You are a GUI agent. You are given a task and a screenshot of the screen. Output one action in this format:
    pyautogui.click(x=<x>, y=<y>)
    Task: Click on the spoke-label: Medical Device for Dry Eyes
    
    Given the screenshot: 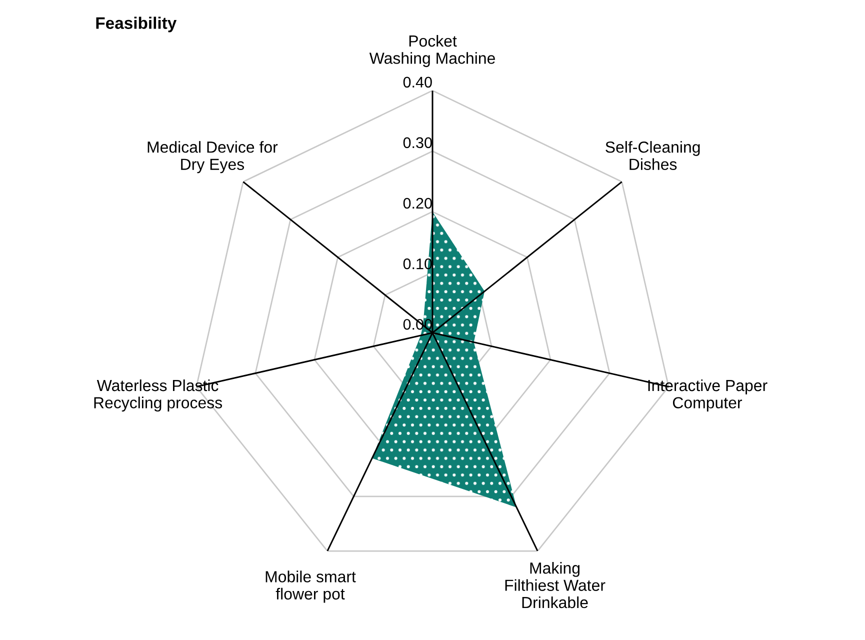 What is the action you would take?
    pyautogui.click(x=213, y=157)
    